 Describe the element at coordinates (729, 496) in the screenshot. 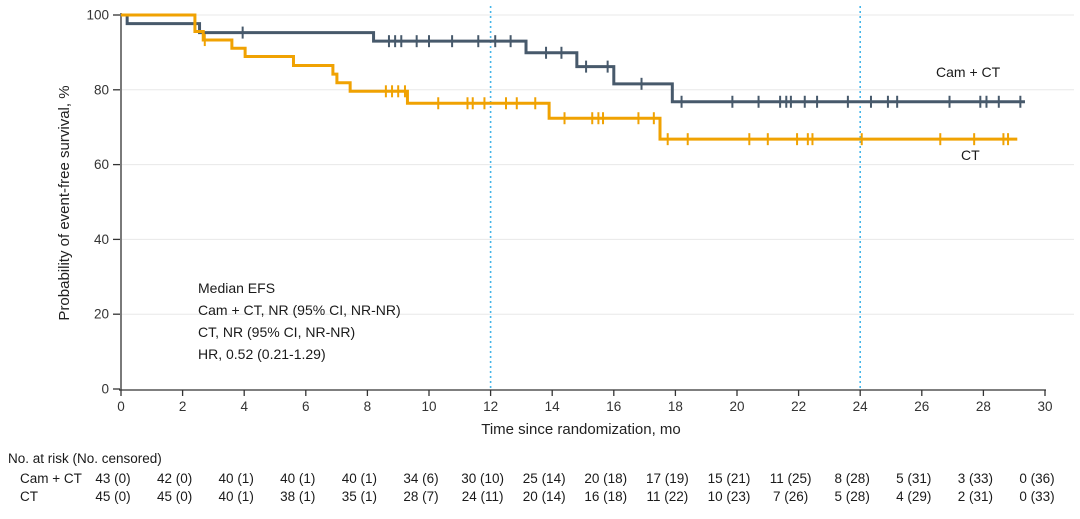

I see `risk-cell: 10 (23)` at that location.